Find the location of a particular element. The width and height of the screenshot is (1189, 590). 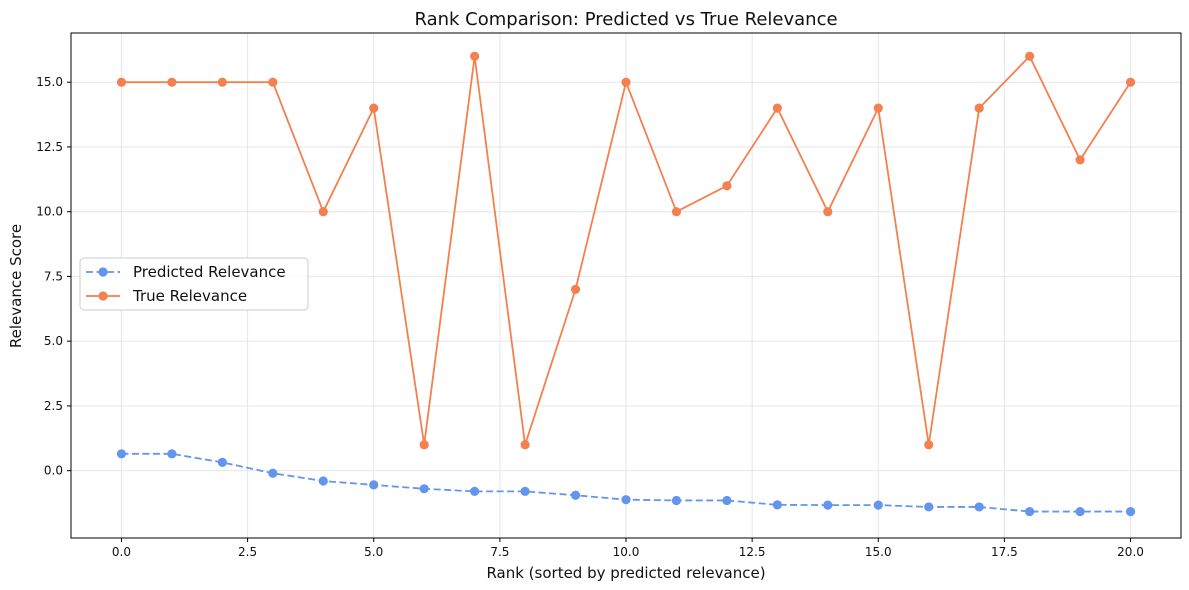

y-tick-label: 7.5 is located at coordinates (53, 276).